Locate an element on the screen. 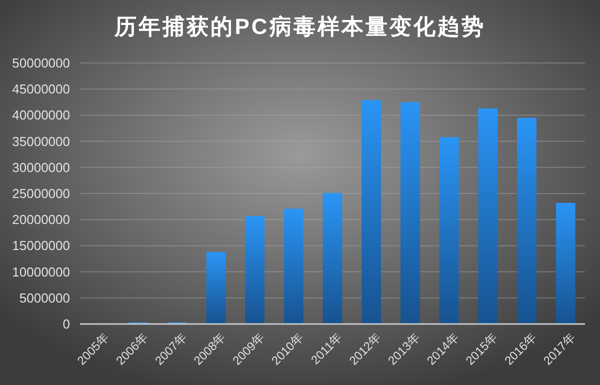 The image size is (600, 385). y-tick-label: 40000000 is located at coordinates (41, 115).